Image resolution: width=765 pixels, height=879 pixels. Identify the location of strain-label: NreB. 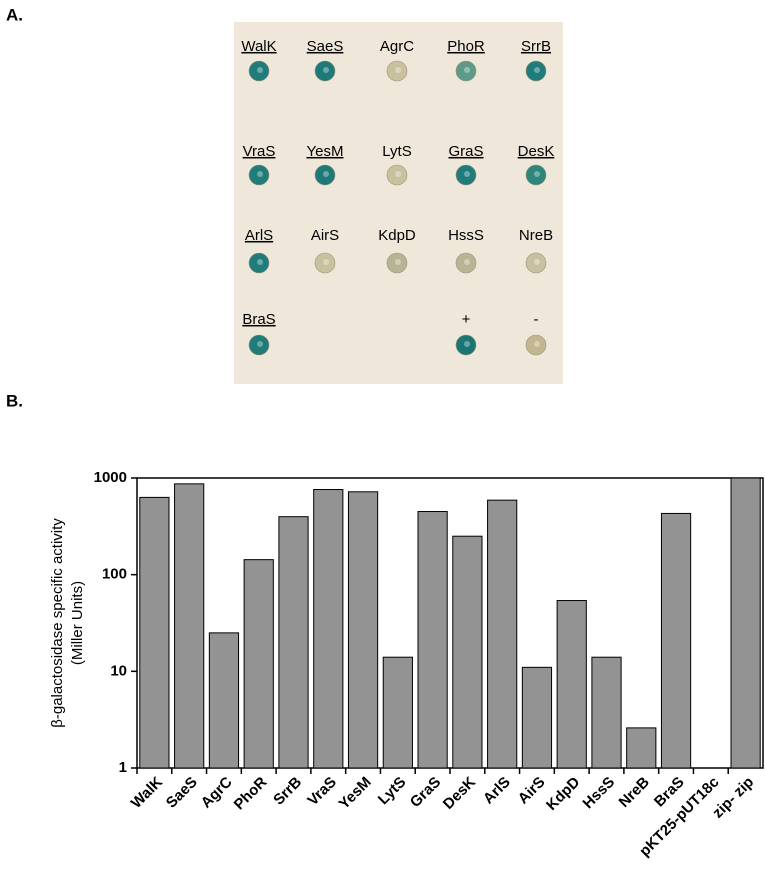
(536, 235).